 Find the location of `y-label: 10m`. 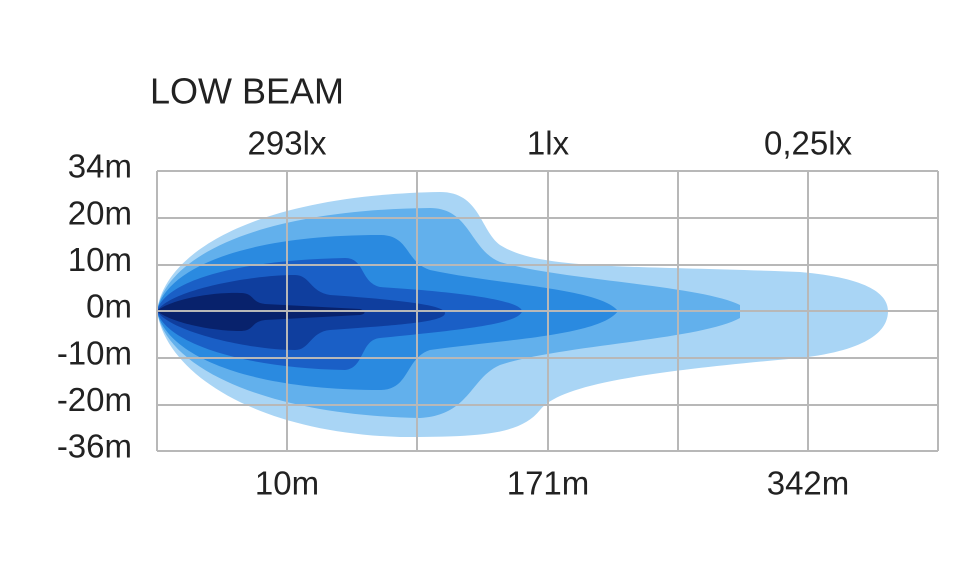

y-label: 10m is located at coordinates (100, 259).